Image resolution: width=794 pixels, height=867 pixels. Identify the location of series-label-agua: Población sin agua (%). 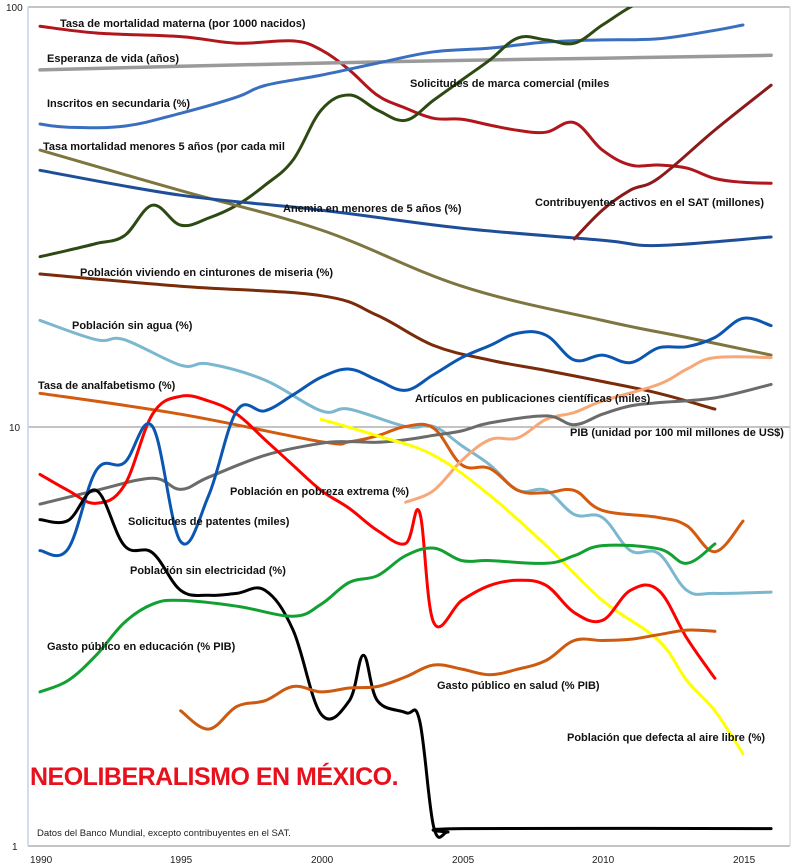
(132, 326).